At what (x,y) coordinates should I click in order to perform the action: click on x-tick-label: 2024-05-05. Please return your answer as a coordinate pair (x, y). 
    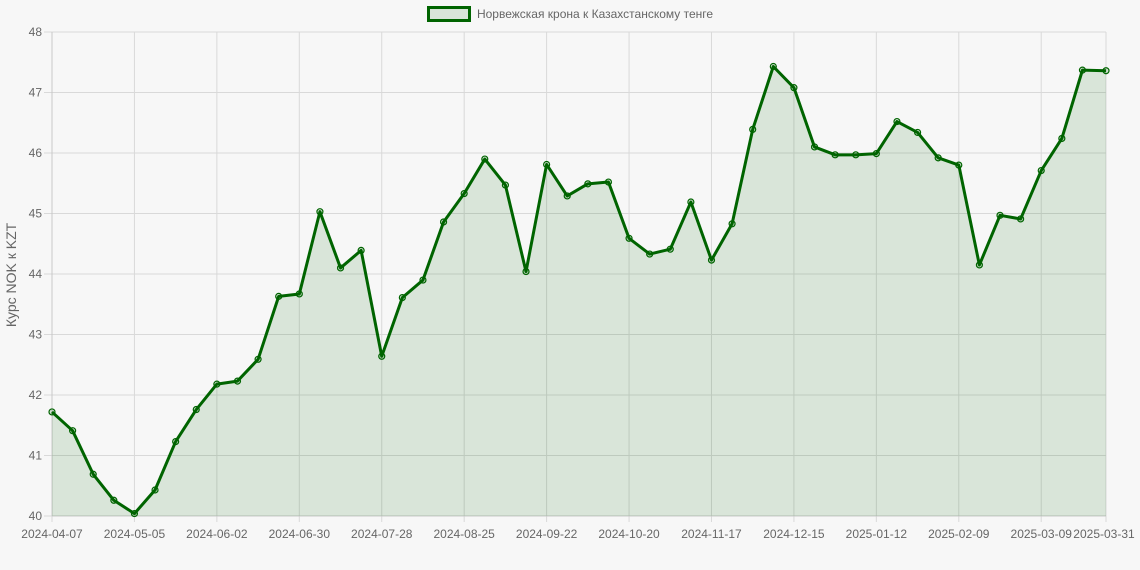
    Looking at the image, I should click on (135, 534).